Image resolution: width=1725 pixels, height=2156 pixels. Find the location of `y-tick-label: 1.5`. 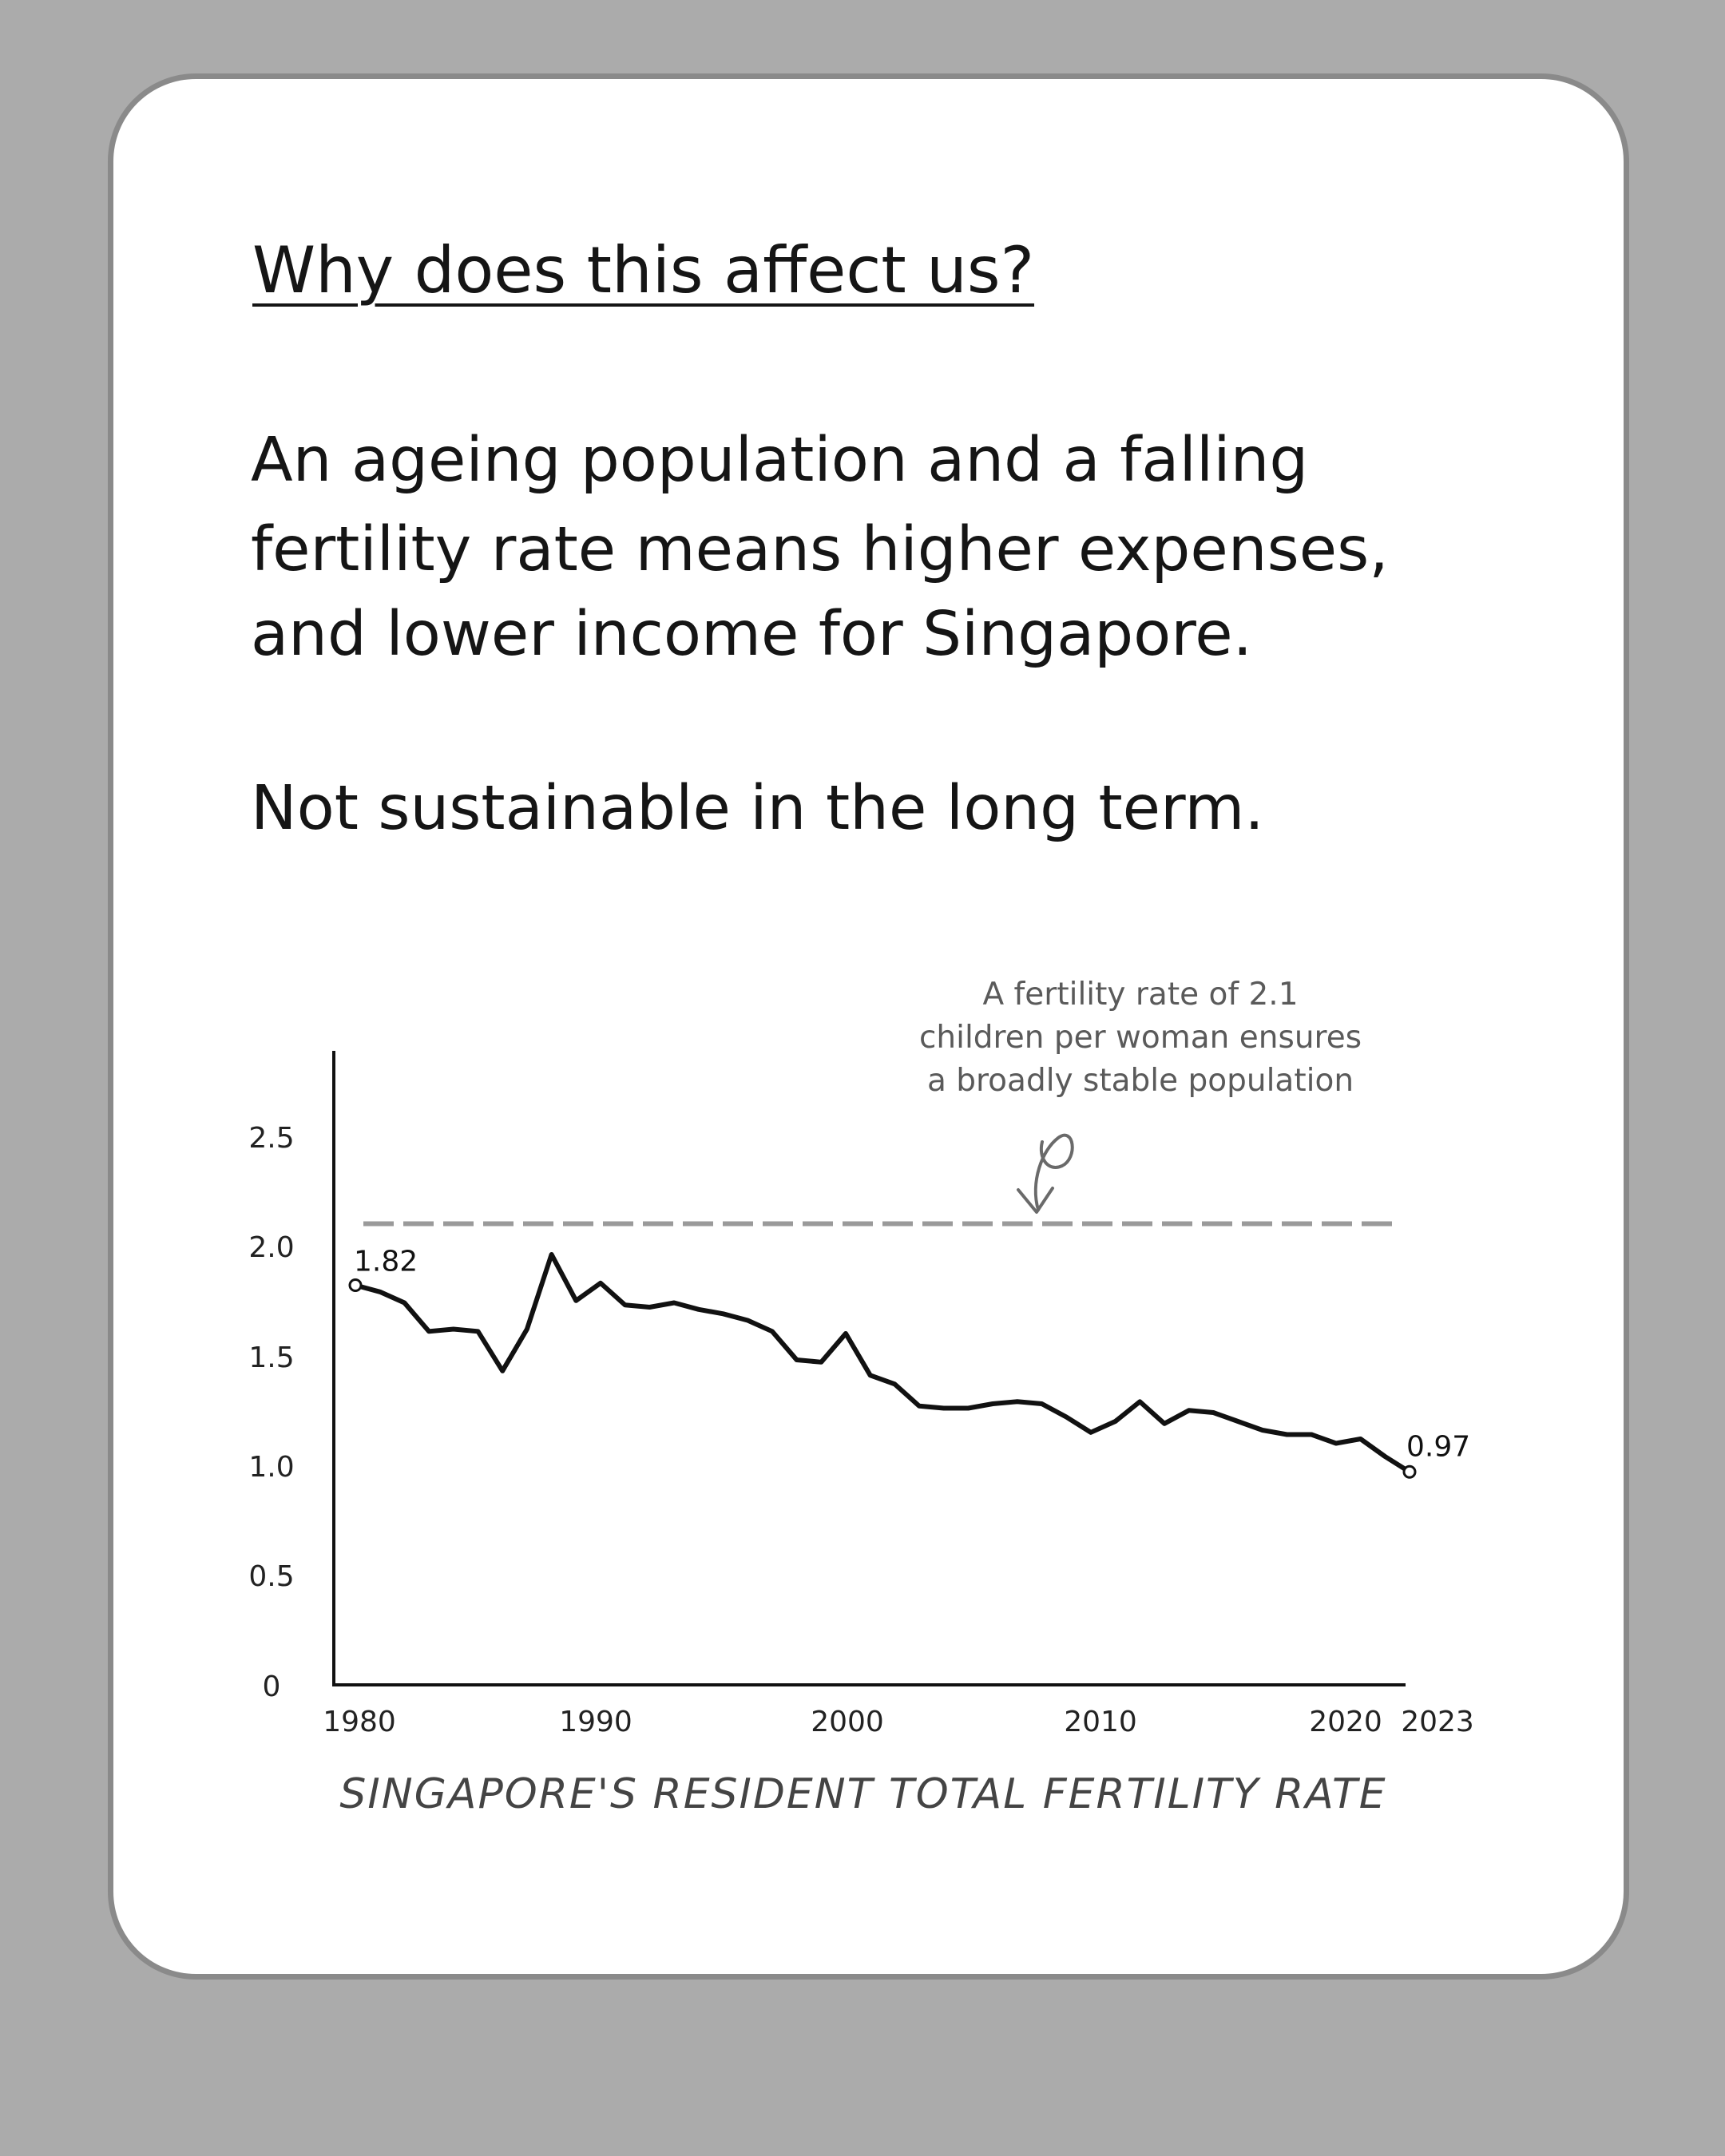

y-tick-label: 1.5 is located at coordinates (271, 1358).